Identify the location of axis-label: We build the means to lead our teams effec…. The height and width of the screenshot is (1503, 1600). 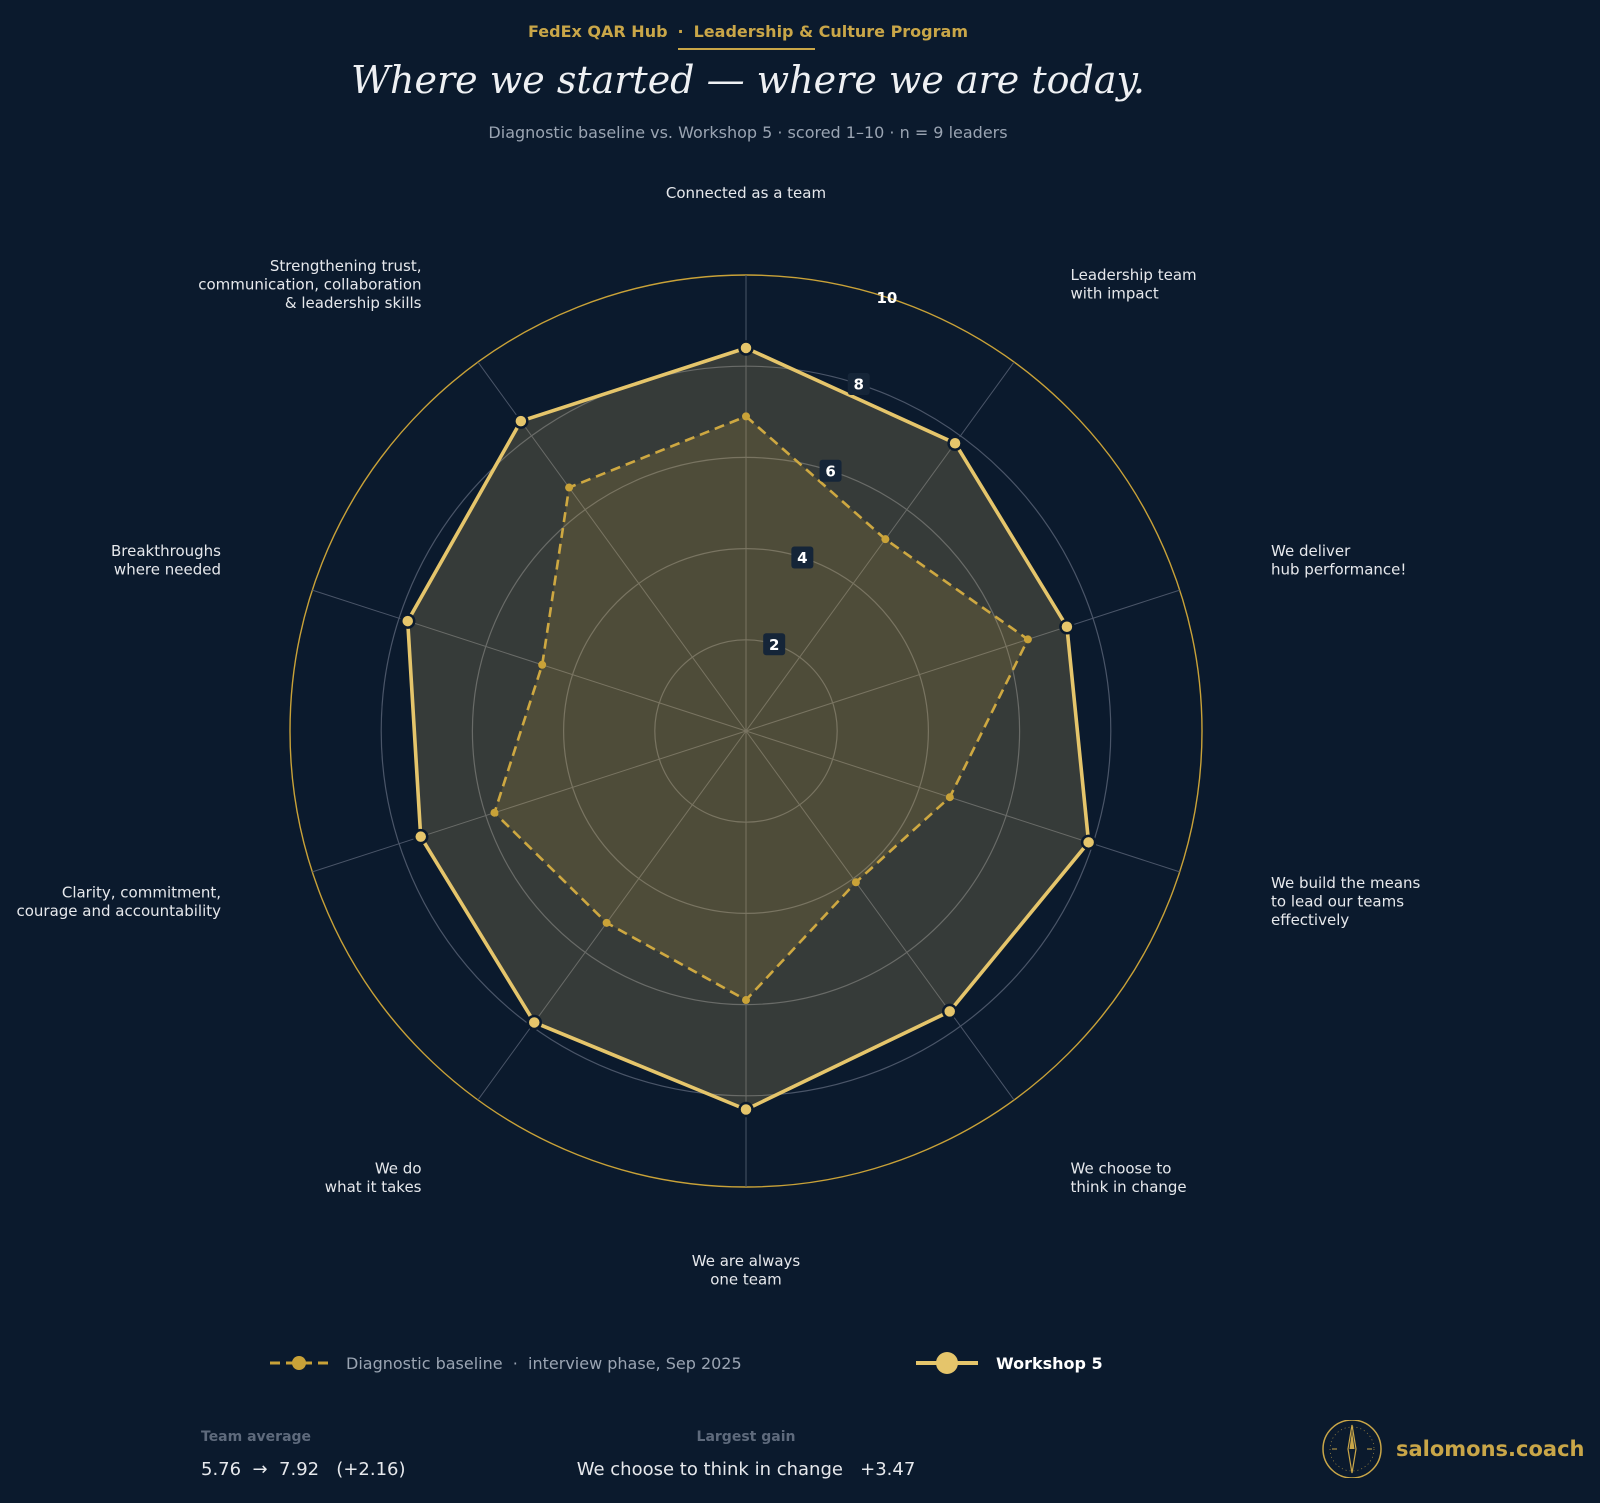
(1346, 901).